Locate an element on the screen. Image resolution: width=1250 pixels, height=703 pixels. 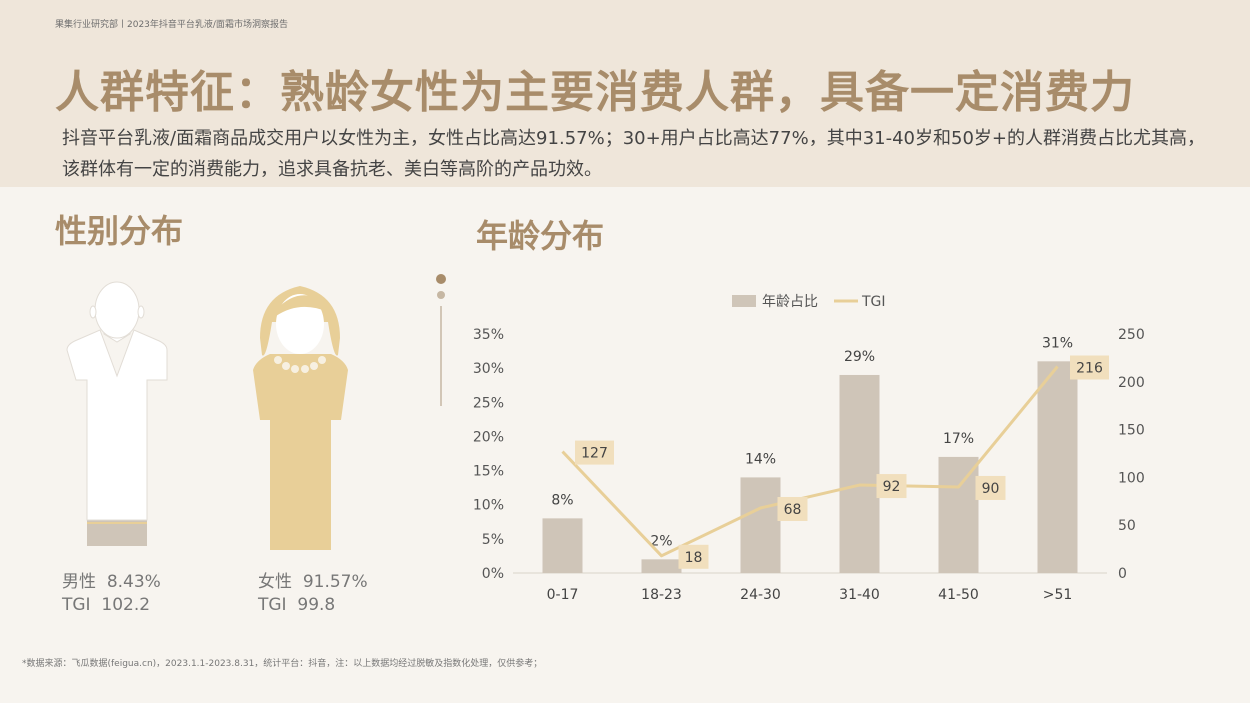
male-stat: 男性 8.43% TGI 102.2 is located at coordinates (111, 594).